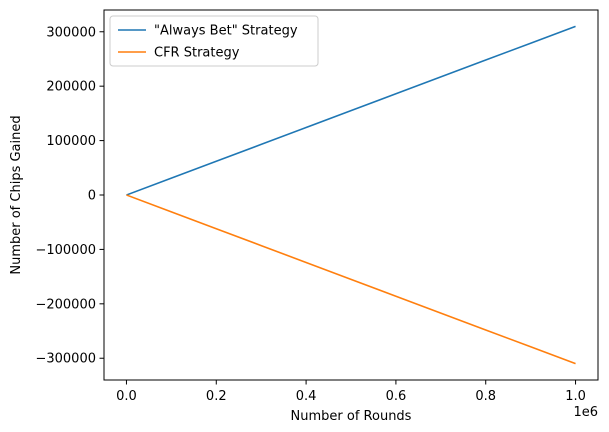  I want to click on y-axis-label: Number of Chips Gained, so click(16, 194).